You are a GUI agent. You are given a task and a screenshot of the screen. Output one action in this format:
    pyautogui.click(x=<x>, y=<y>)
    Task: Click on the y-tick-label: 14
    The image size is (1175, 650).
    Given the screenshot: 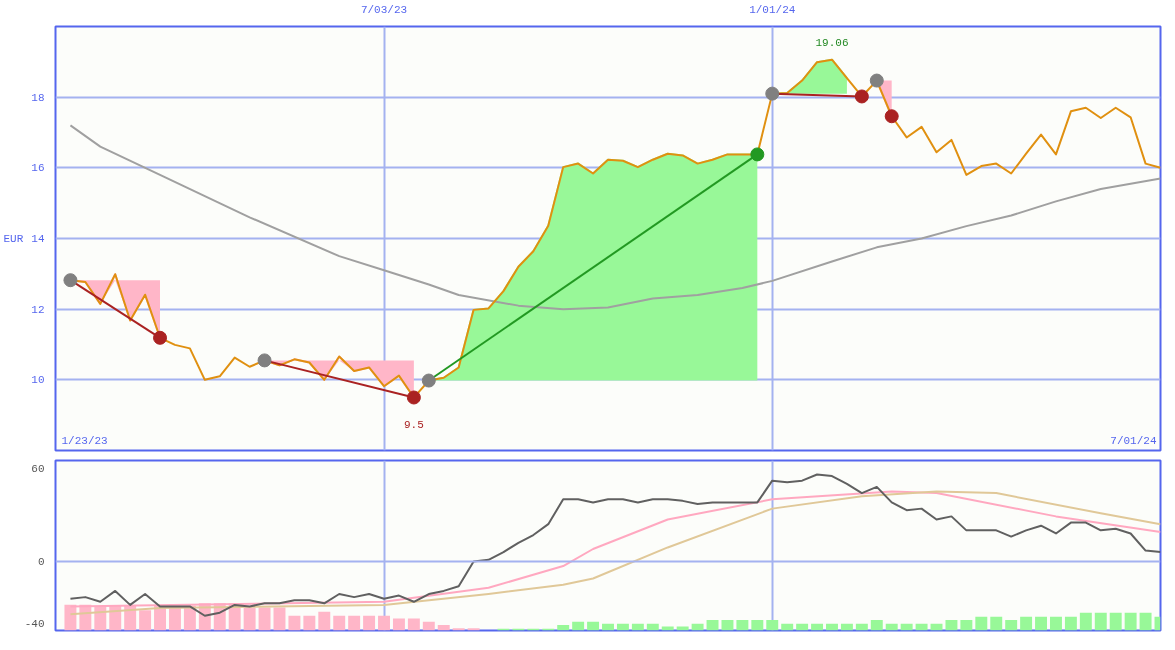 What is the action you would take?
    pyautogui.click(x=38, y=239)
    